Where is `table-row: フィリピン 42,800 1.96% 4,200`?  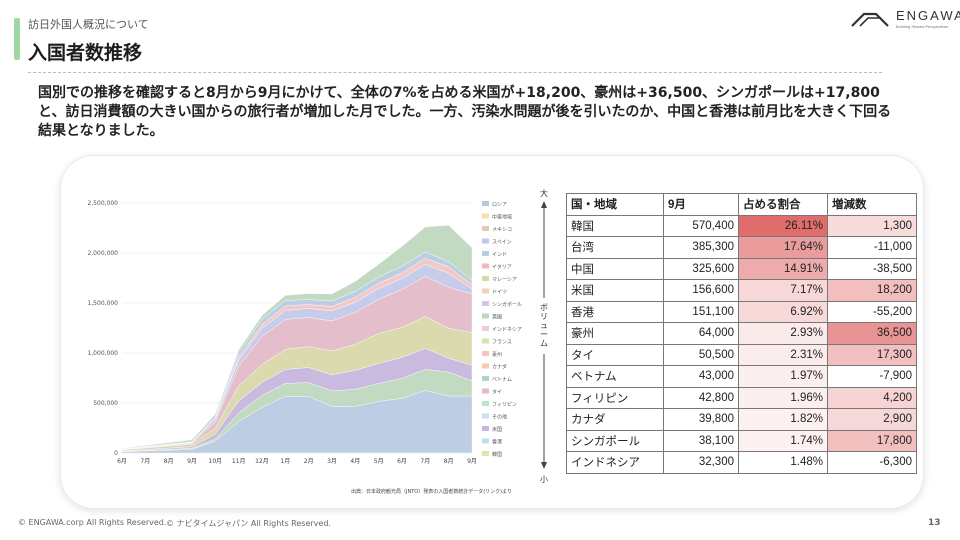 table-row: フィリピン 42,800 1.96% 4,200 is located at coordinates (741, 397).